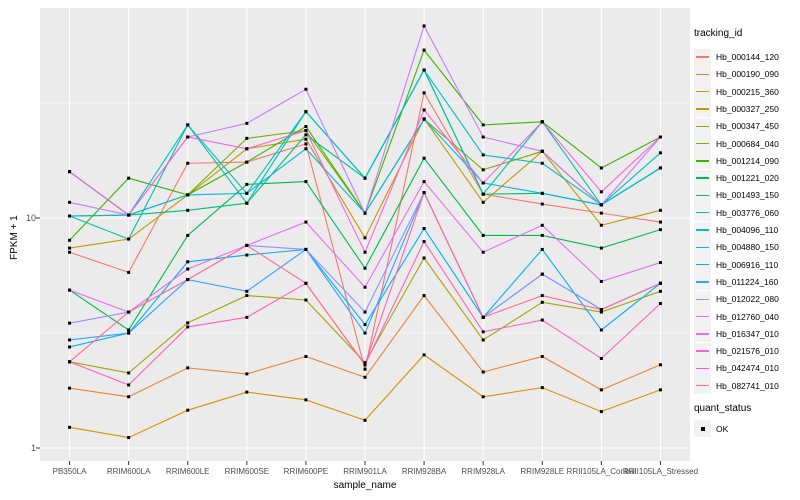 The height and width of the screenshot is (500, 800). What do you see at coordinates (747, 126) in the screenshot?
I see `legend-entry-label: Hb_000347_450` at bounding box center [747, 126].